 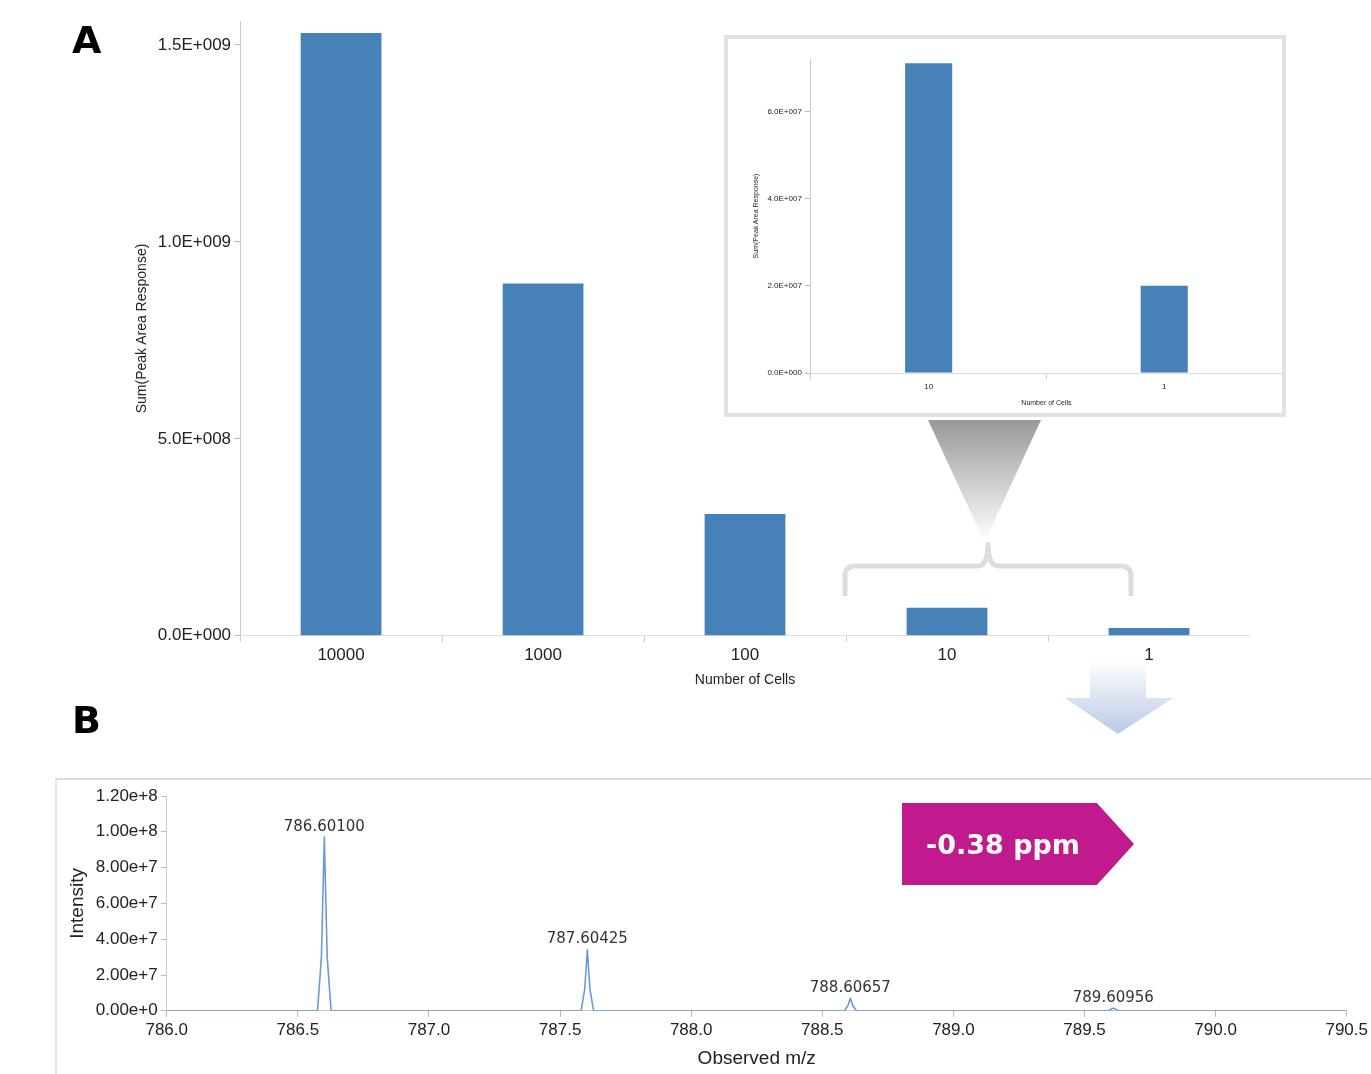 I want to click on y-tick-label: 4.00e+7, so click(x=126, y=938).